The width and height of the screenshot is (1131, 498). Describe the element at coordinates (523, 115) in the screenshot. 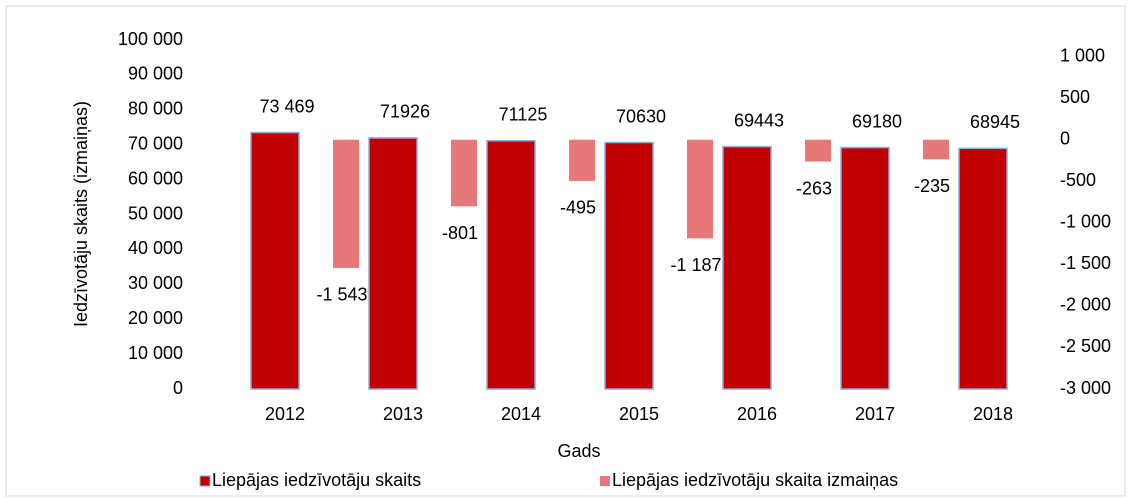

I see `data-label: 71125` at that location.